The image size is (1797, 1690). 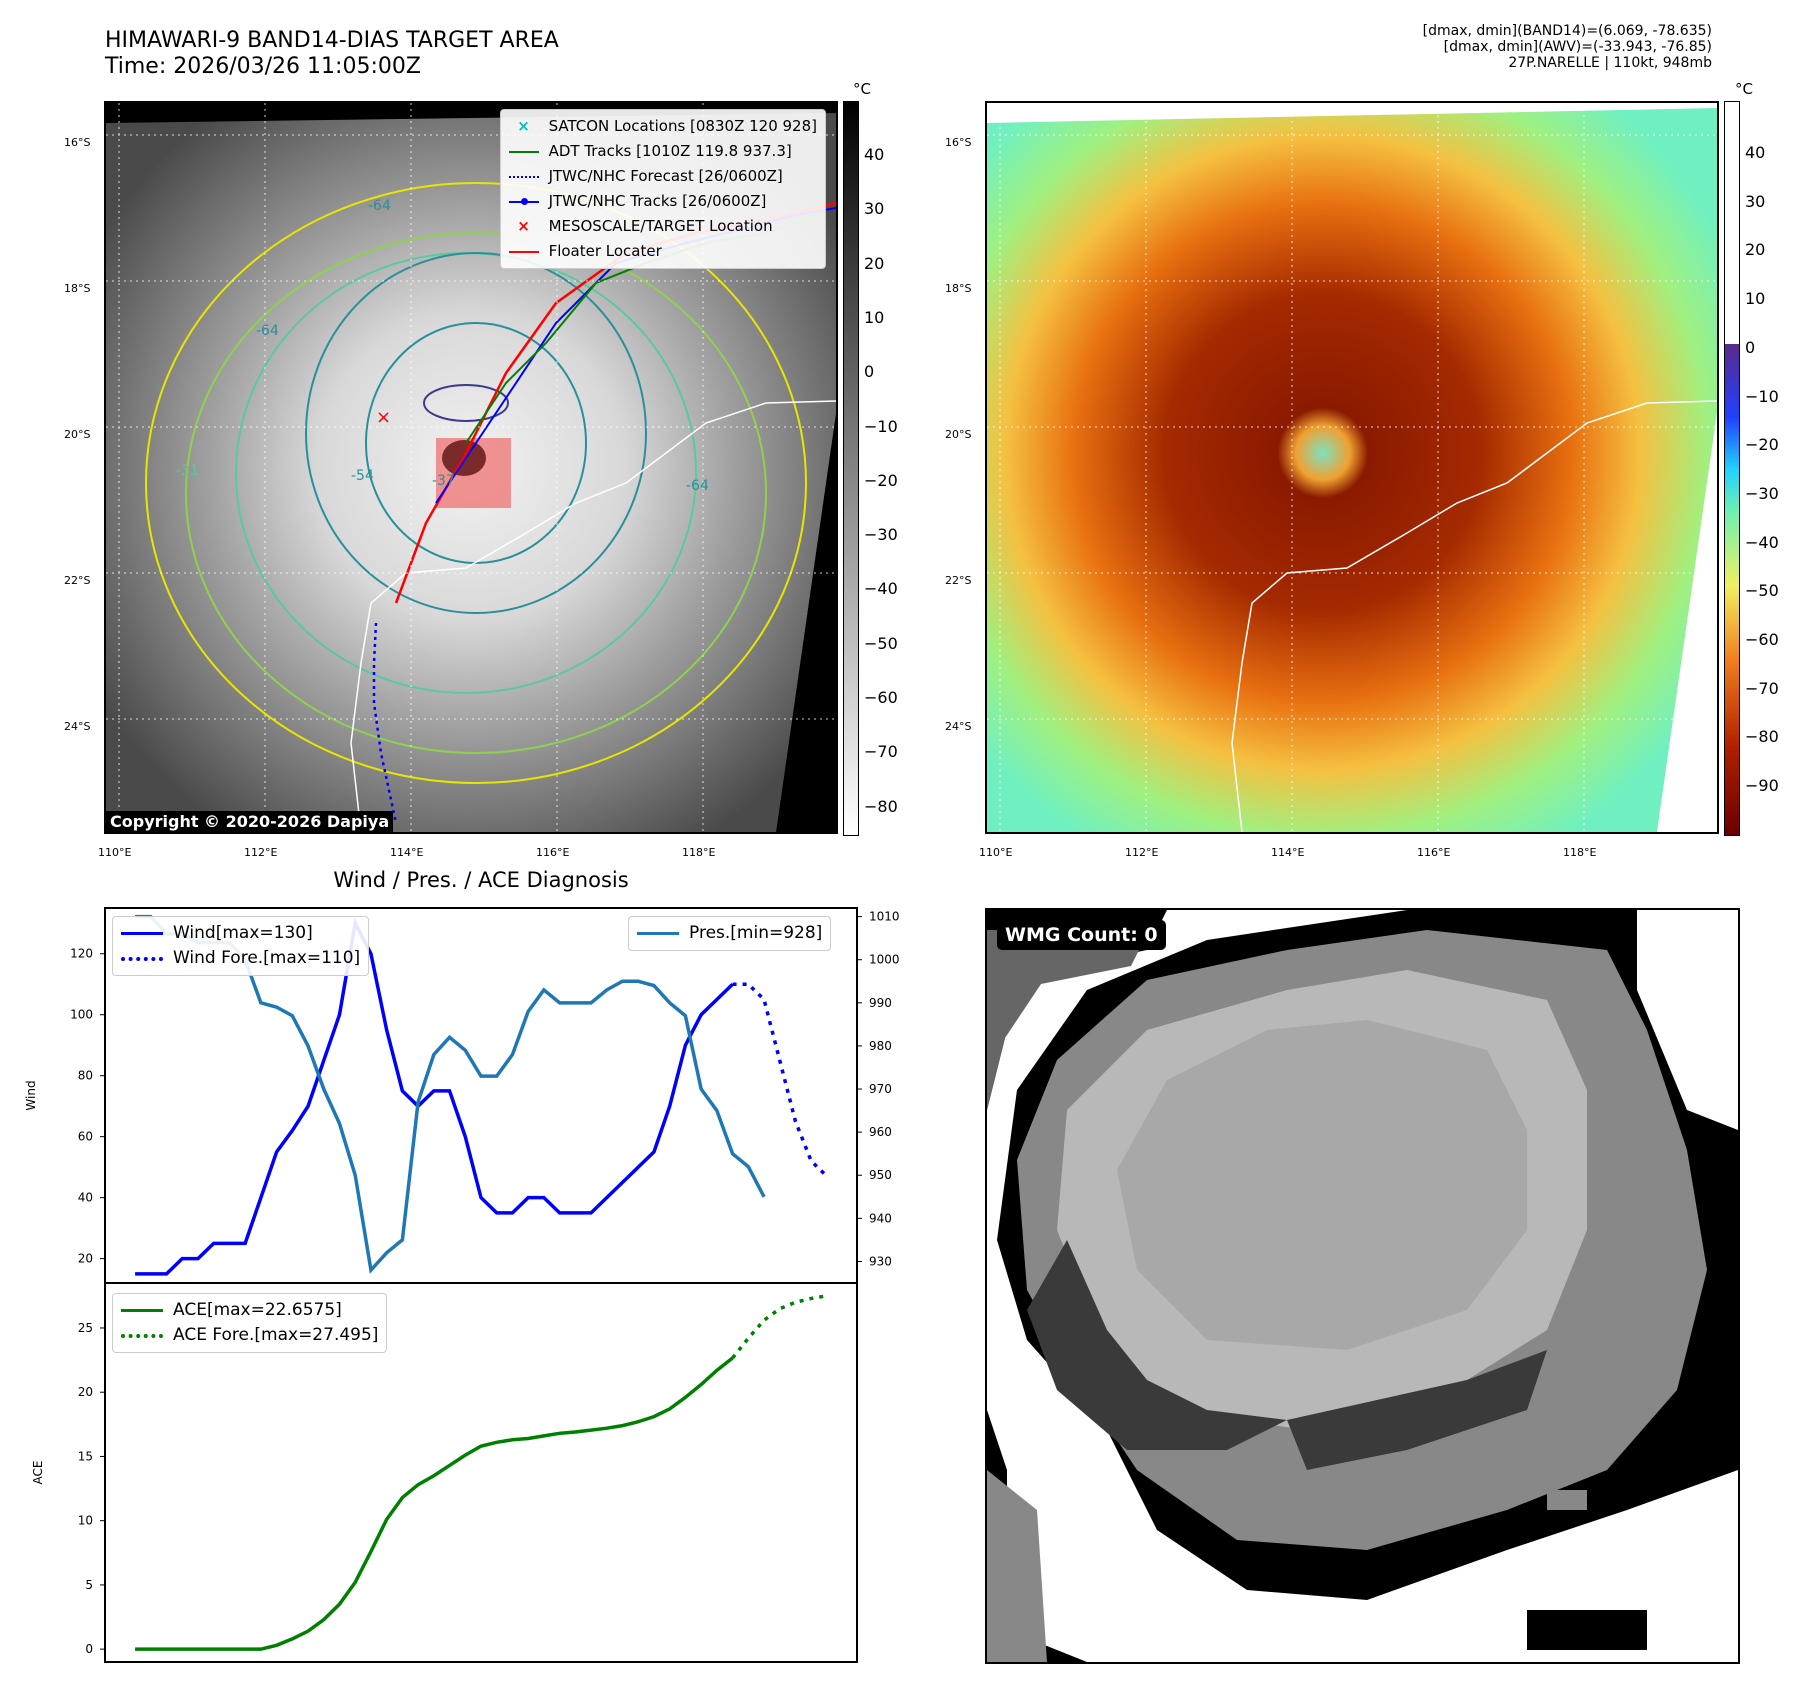 What do you see at coordinates (81, 954) in the screenshot?
I see `y-tick-label: 120` at bounding box center [81, 954].